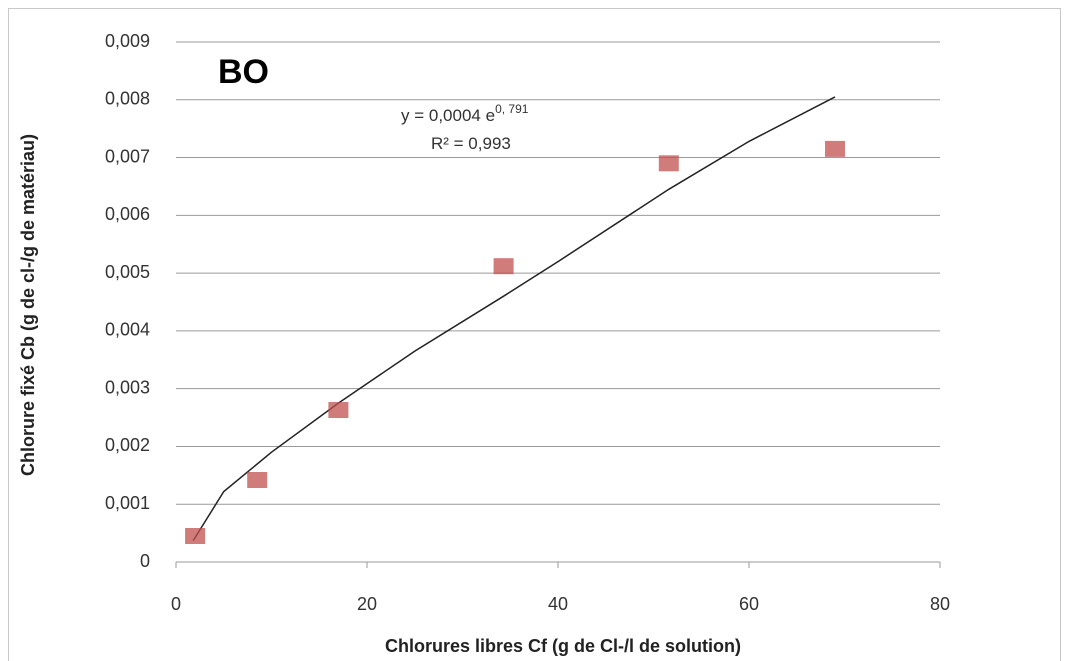 This screenshot has height=661, width=1069. Describe the element at coordinates (471, 143) in the screenshot. I see `trendline-r2: R² = 0,993` at that location.